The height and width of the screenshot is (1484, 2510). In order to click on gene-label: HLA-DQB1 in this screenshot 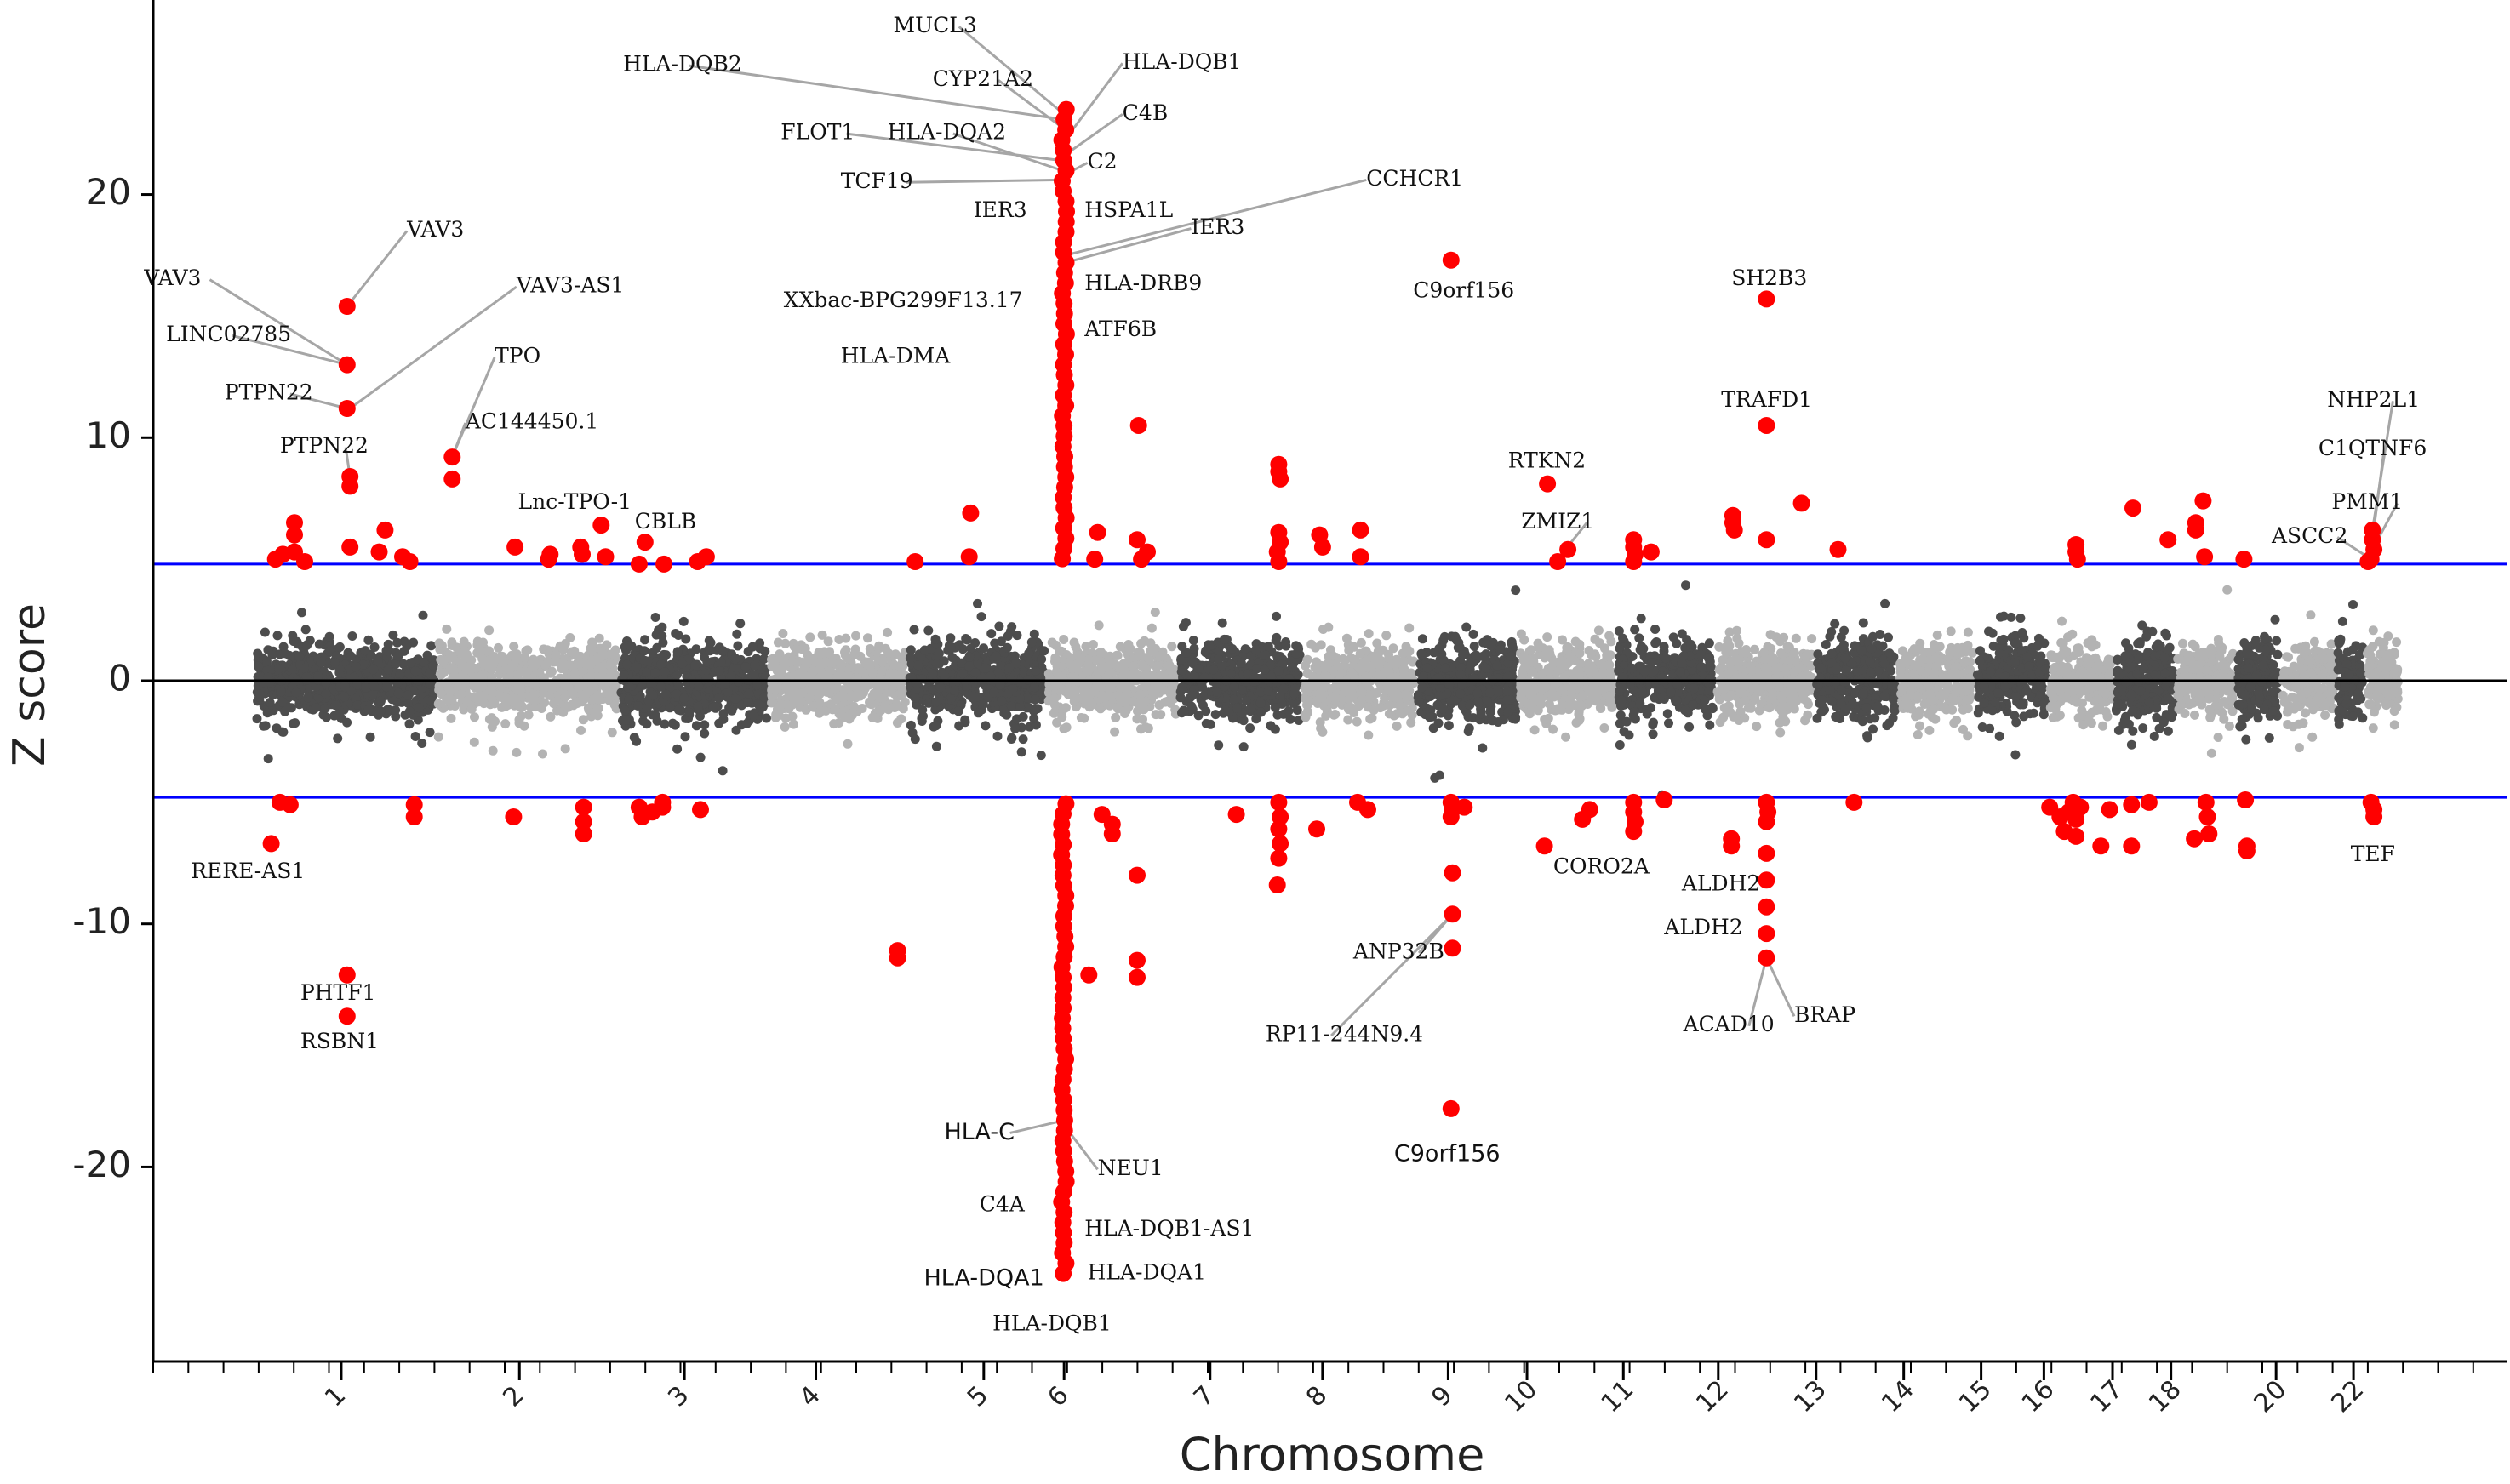, I will do `click(1182, 61)`.